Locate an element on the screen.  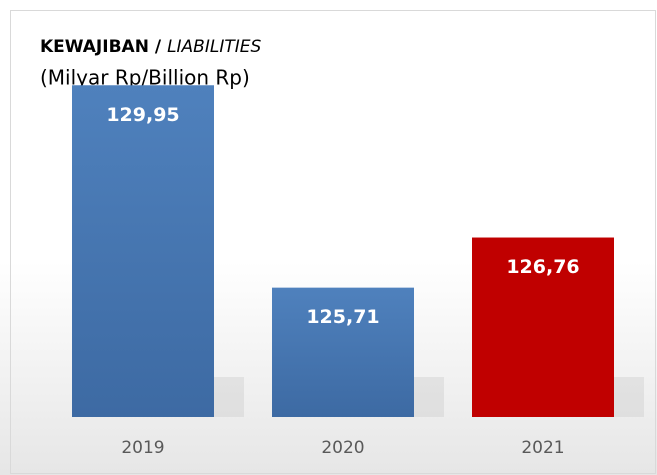
chart-title: KEWAJIBAN / LIABILITIES is located at coordinates (150, 47).